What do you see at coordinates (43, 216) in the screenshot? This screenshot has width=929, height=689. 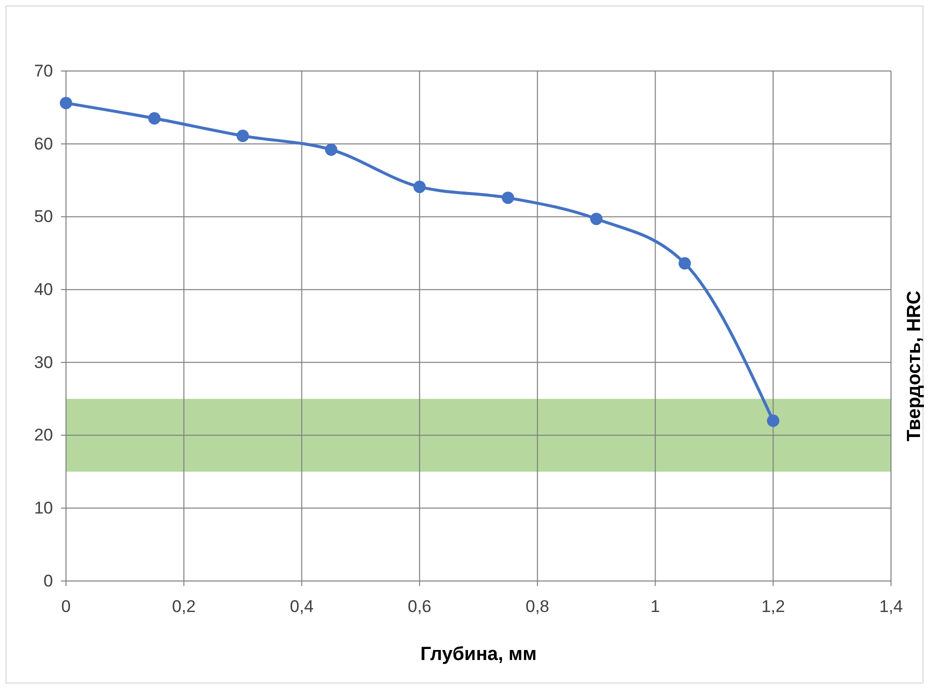 I see `y-tick-label: 50` at bounding box center [43, 216].